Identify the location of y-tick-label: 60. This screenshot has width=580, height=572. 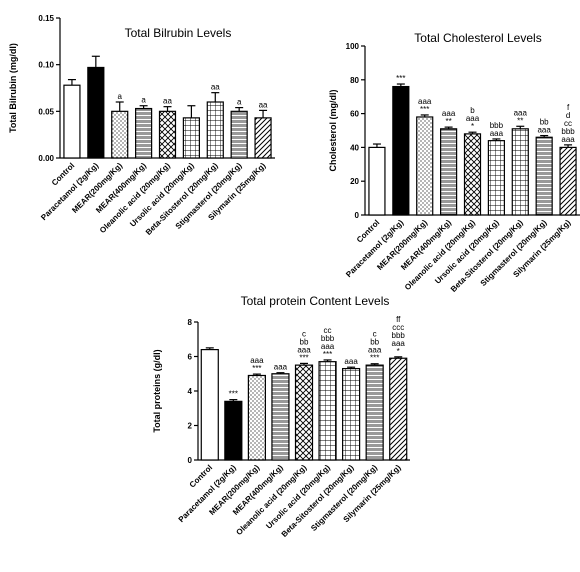
(354, 114).